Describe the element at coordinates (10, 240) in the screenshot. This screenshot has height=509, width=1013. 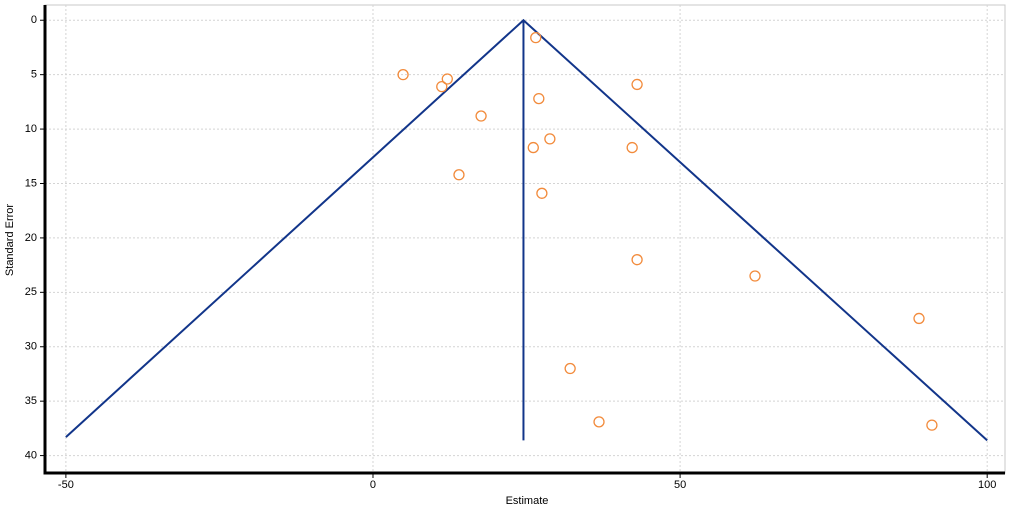
I see `y-axis-label: Standard Error` at that location.